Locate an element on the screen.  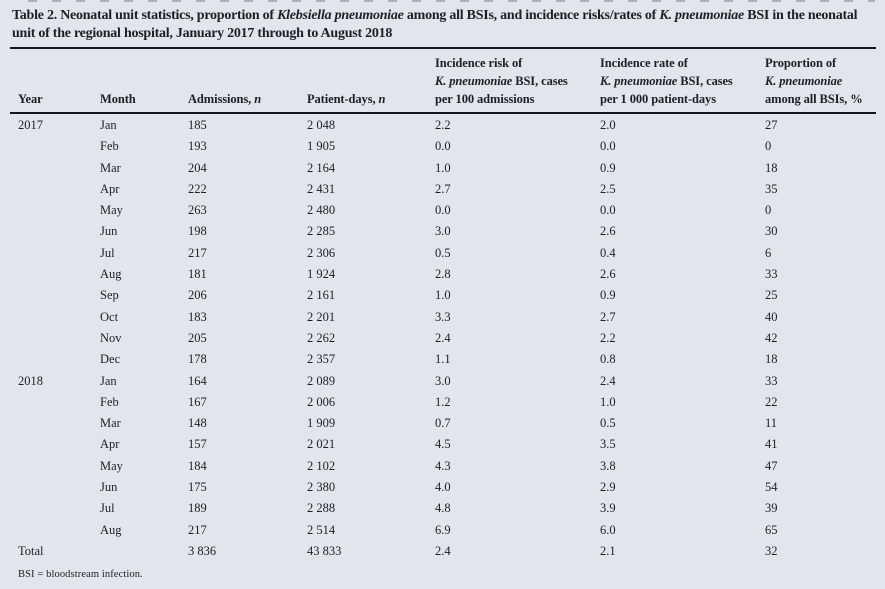
cell-incidence-rate: 3.8 is located at coordinates (608, 465).